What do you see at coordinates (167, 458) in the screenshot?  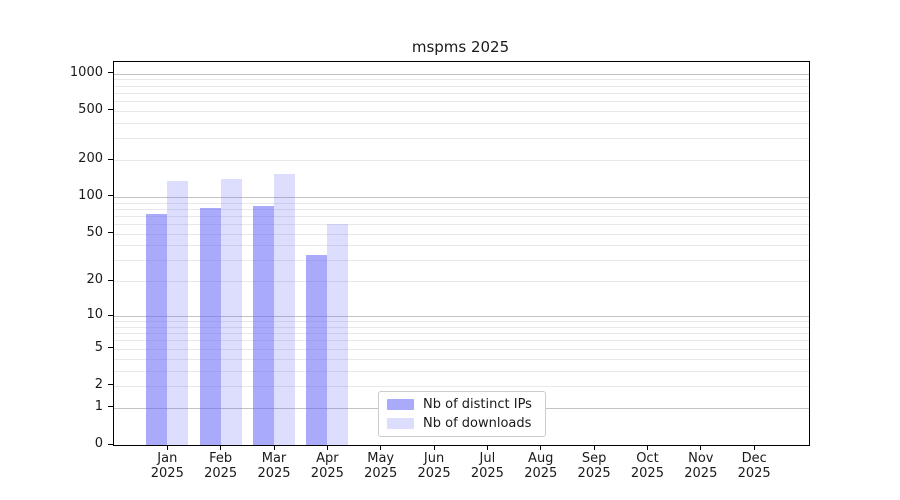 I see `x-tick-month: Jan` at bounding box center [167, 458].